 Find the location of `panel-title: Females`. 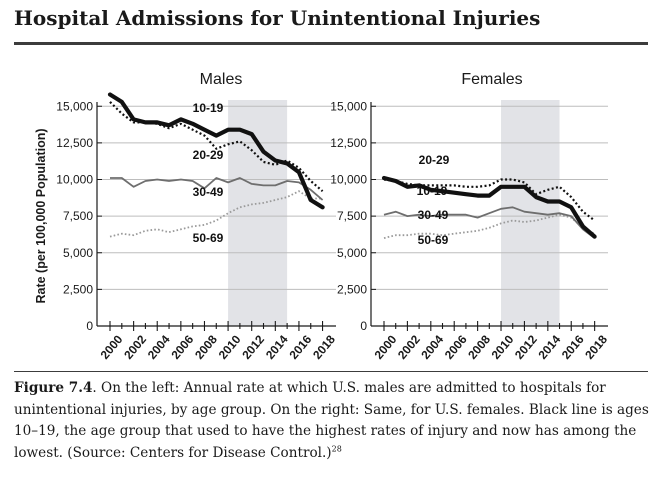

panel-title: Females is located at coordinates (491, 79).